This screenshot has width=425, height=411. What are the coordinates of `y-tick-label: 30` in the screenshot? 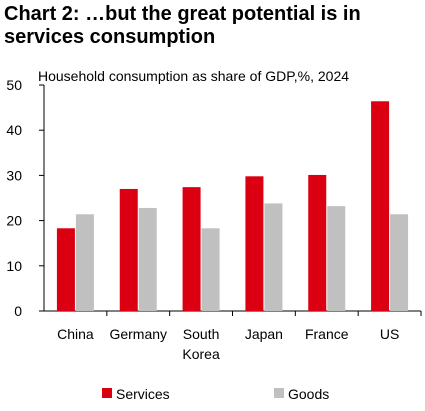 It's located at (14, 175).